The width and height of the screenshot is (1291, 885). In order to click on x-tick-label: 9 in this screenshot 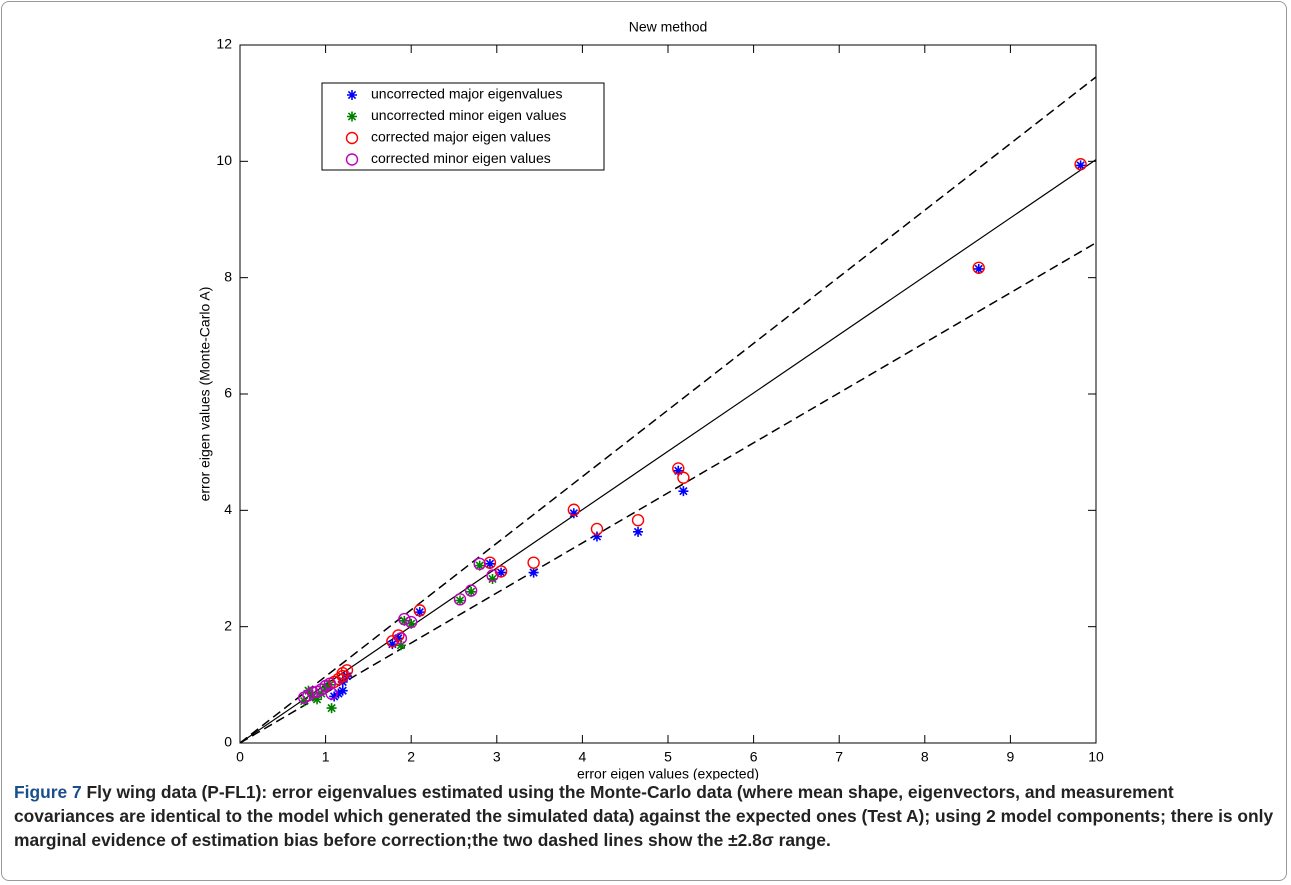, I will do `click(1011, 757)`.